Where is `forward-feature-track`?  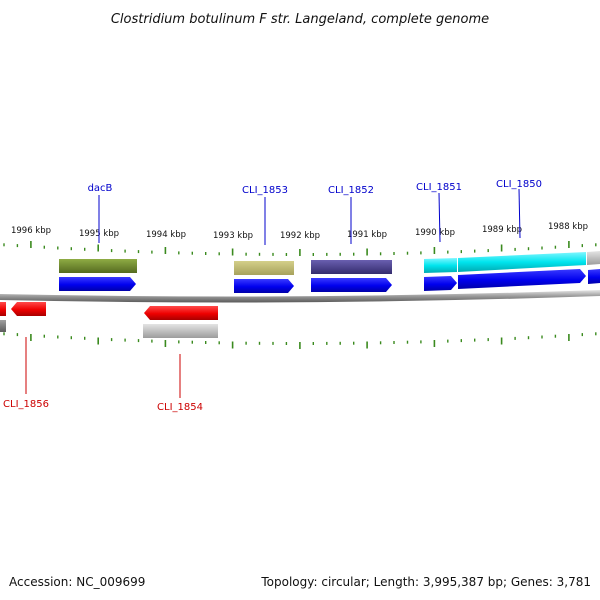 forward-feature-track is located at coordinates (329, 263).